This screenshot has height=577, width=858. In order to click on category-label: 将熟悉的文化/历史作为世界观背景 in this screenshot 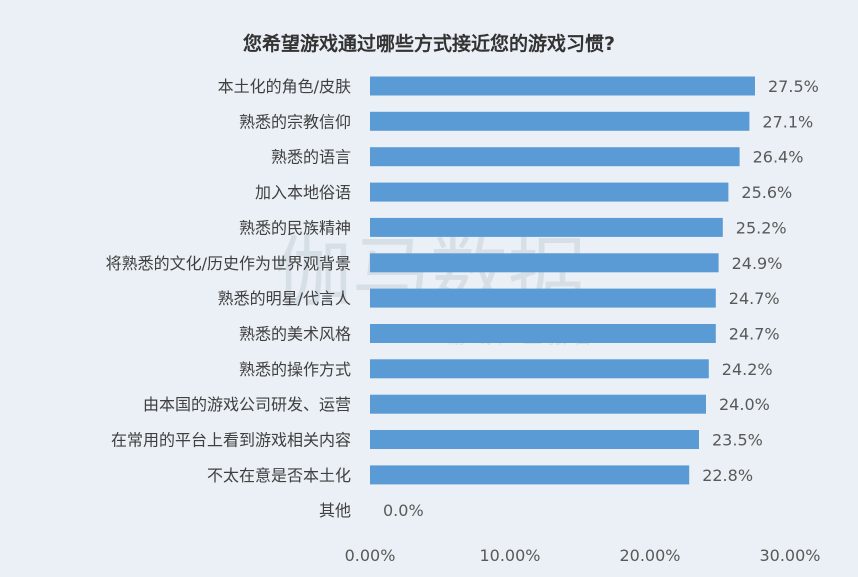, I will do `click(228, 263)`.